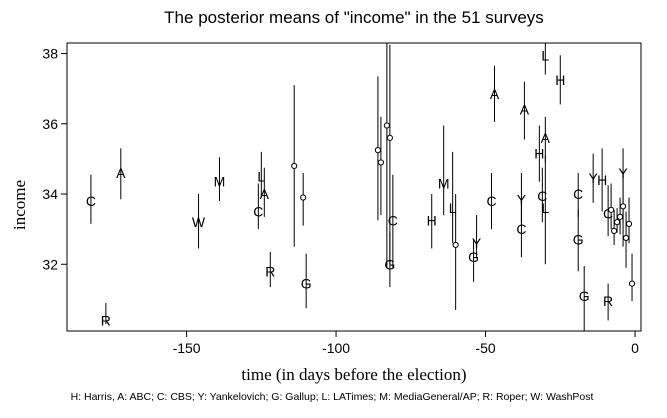 Image resolution: width=667 pixels, height=418 pixels. I want to click on point-label: W, so click(199, 222).